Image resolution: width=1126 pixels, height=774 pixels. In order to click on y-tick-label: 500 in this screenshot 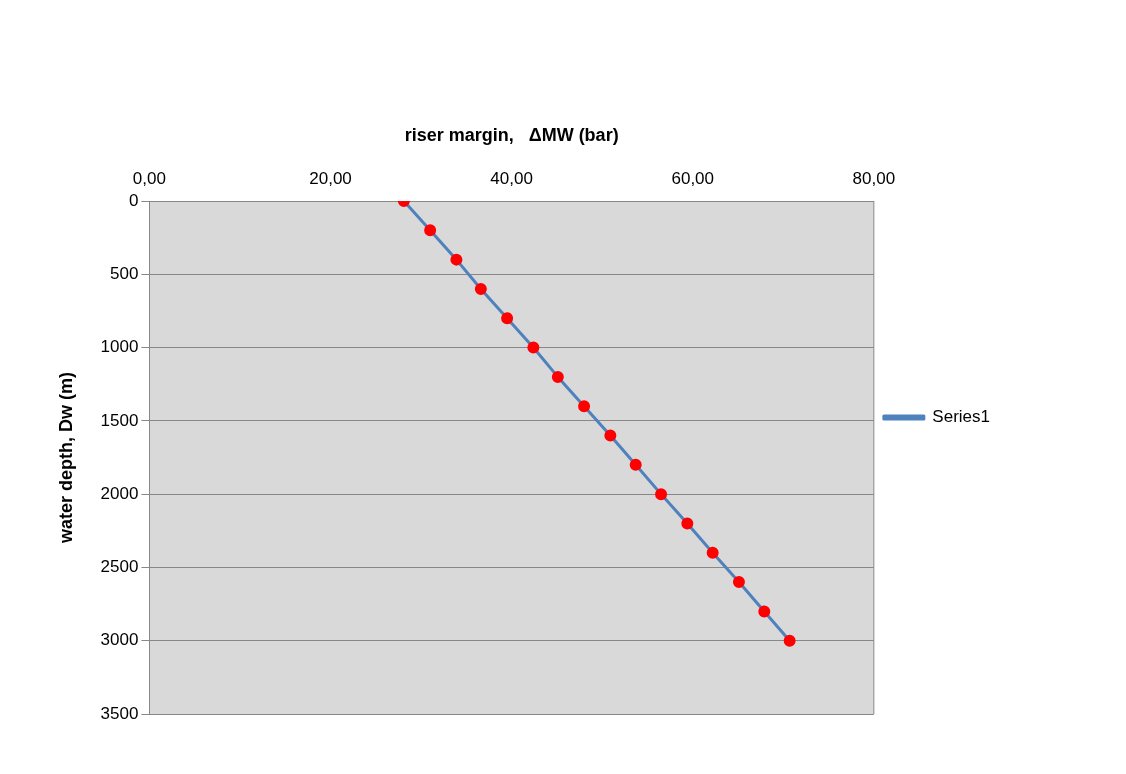, I will do `click(124, 273)`.